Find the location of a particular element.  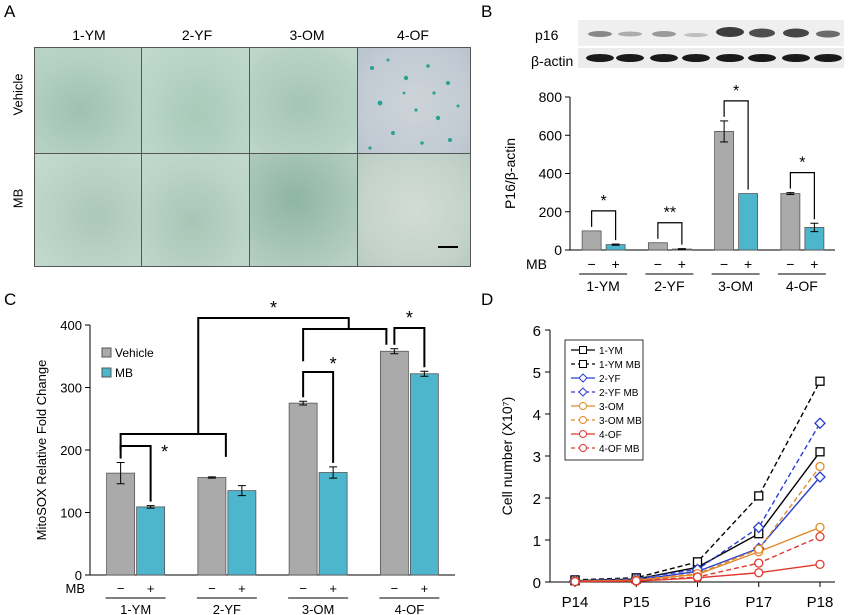

p16-bands is located at coordinates (714, 32).